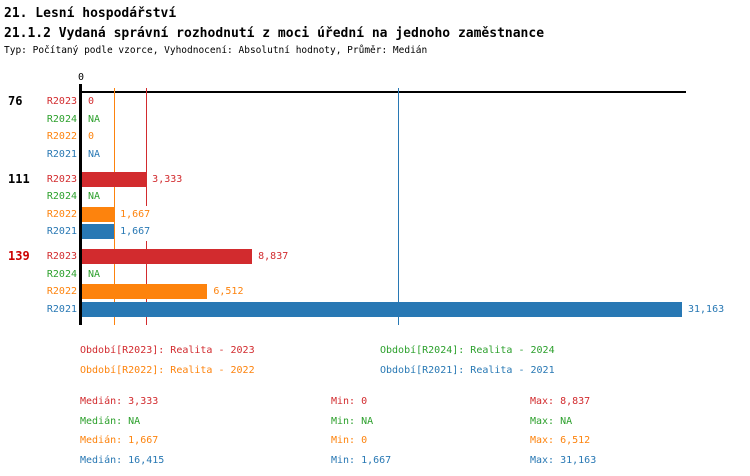 This screenshot has height=476, width=750. Describe the element at coordinates (273, 257) in the screenshot. I see `bar-value-label: 8,837` at that location.